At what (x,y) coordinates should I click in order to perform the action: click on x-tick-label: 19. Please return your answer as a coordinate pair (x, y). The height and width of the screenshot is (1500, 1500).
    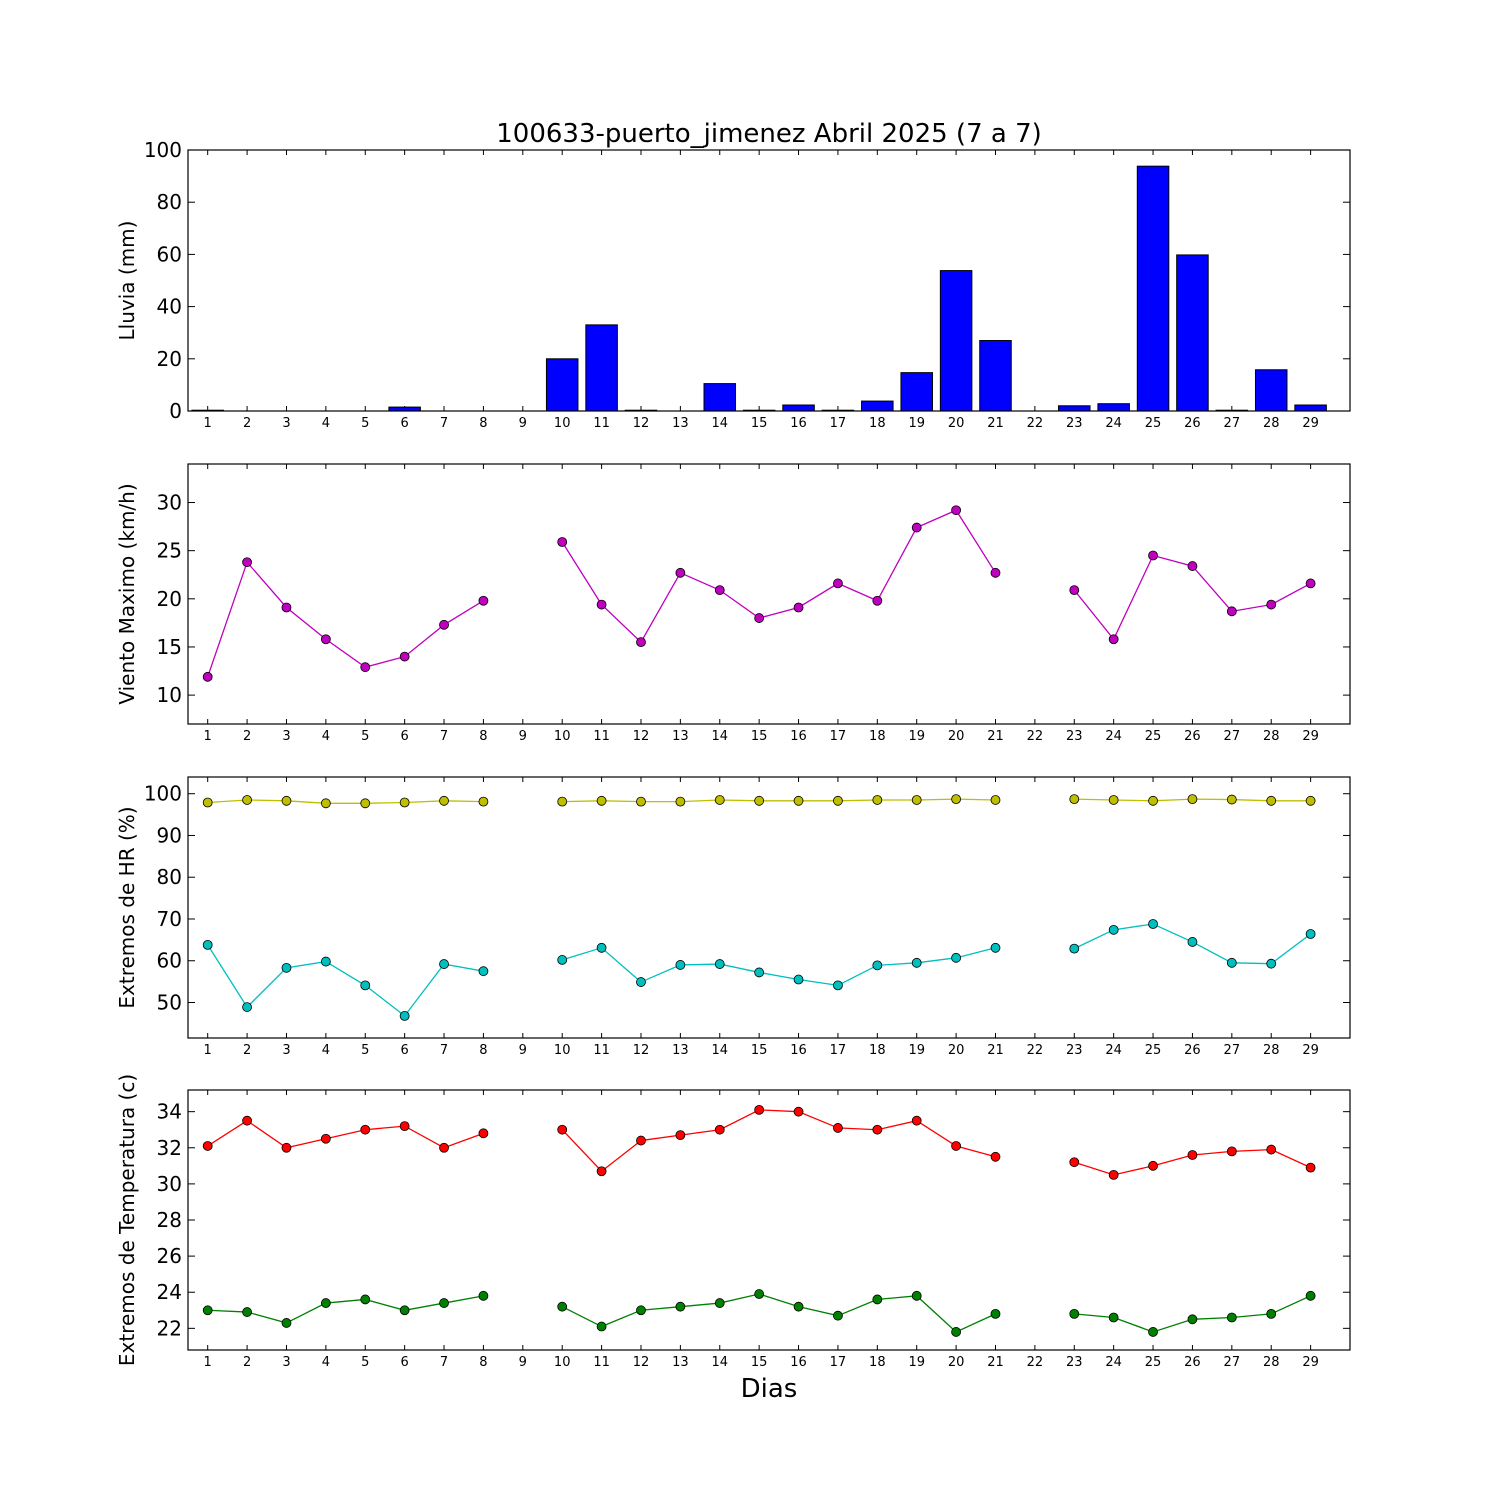
    Looking at the image, I should click on (916, 1050).